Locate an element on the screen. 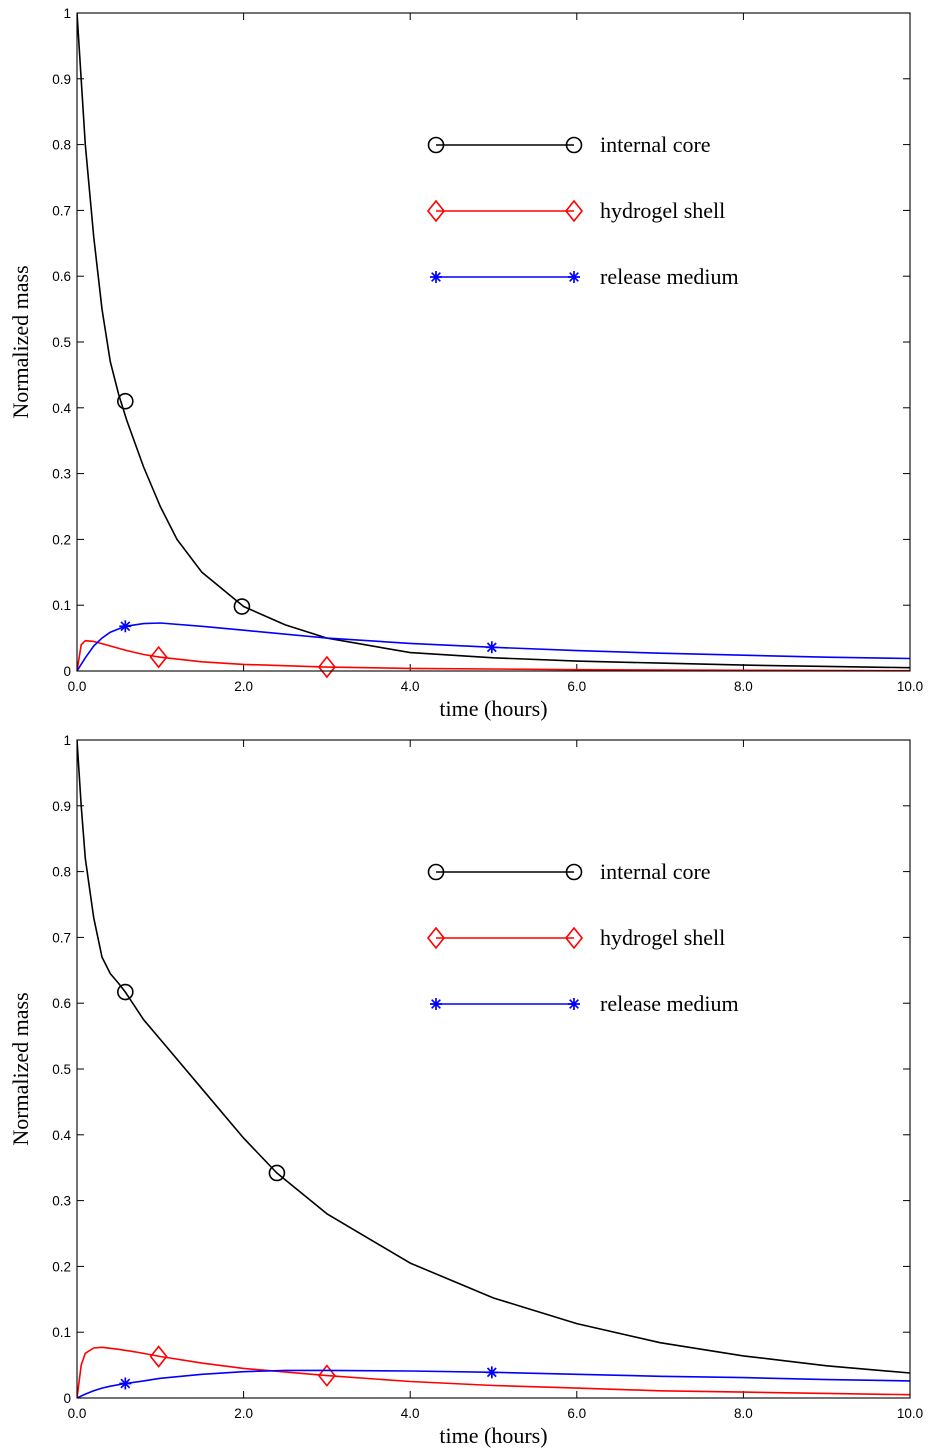 This screenshot has width=933, height=1454. chart-0-legend-internal-core-marker-right is located at coordinates (574, 145).